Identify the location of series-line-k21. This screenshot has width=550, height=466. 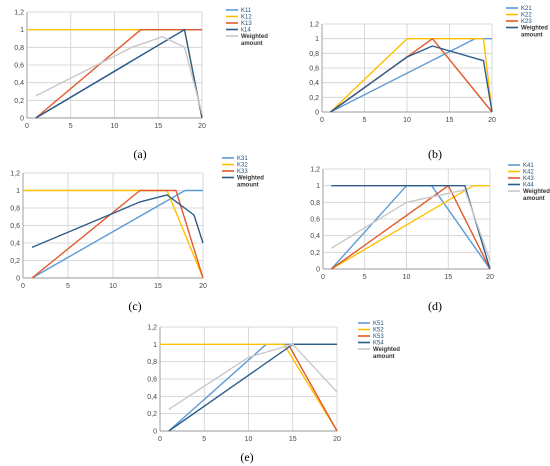
(411, 75).